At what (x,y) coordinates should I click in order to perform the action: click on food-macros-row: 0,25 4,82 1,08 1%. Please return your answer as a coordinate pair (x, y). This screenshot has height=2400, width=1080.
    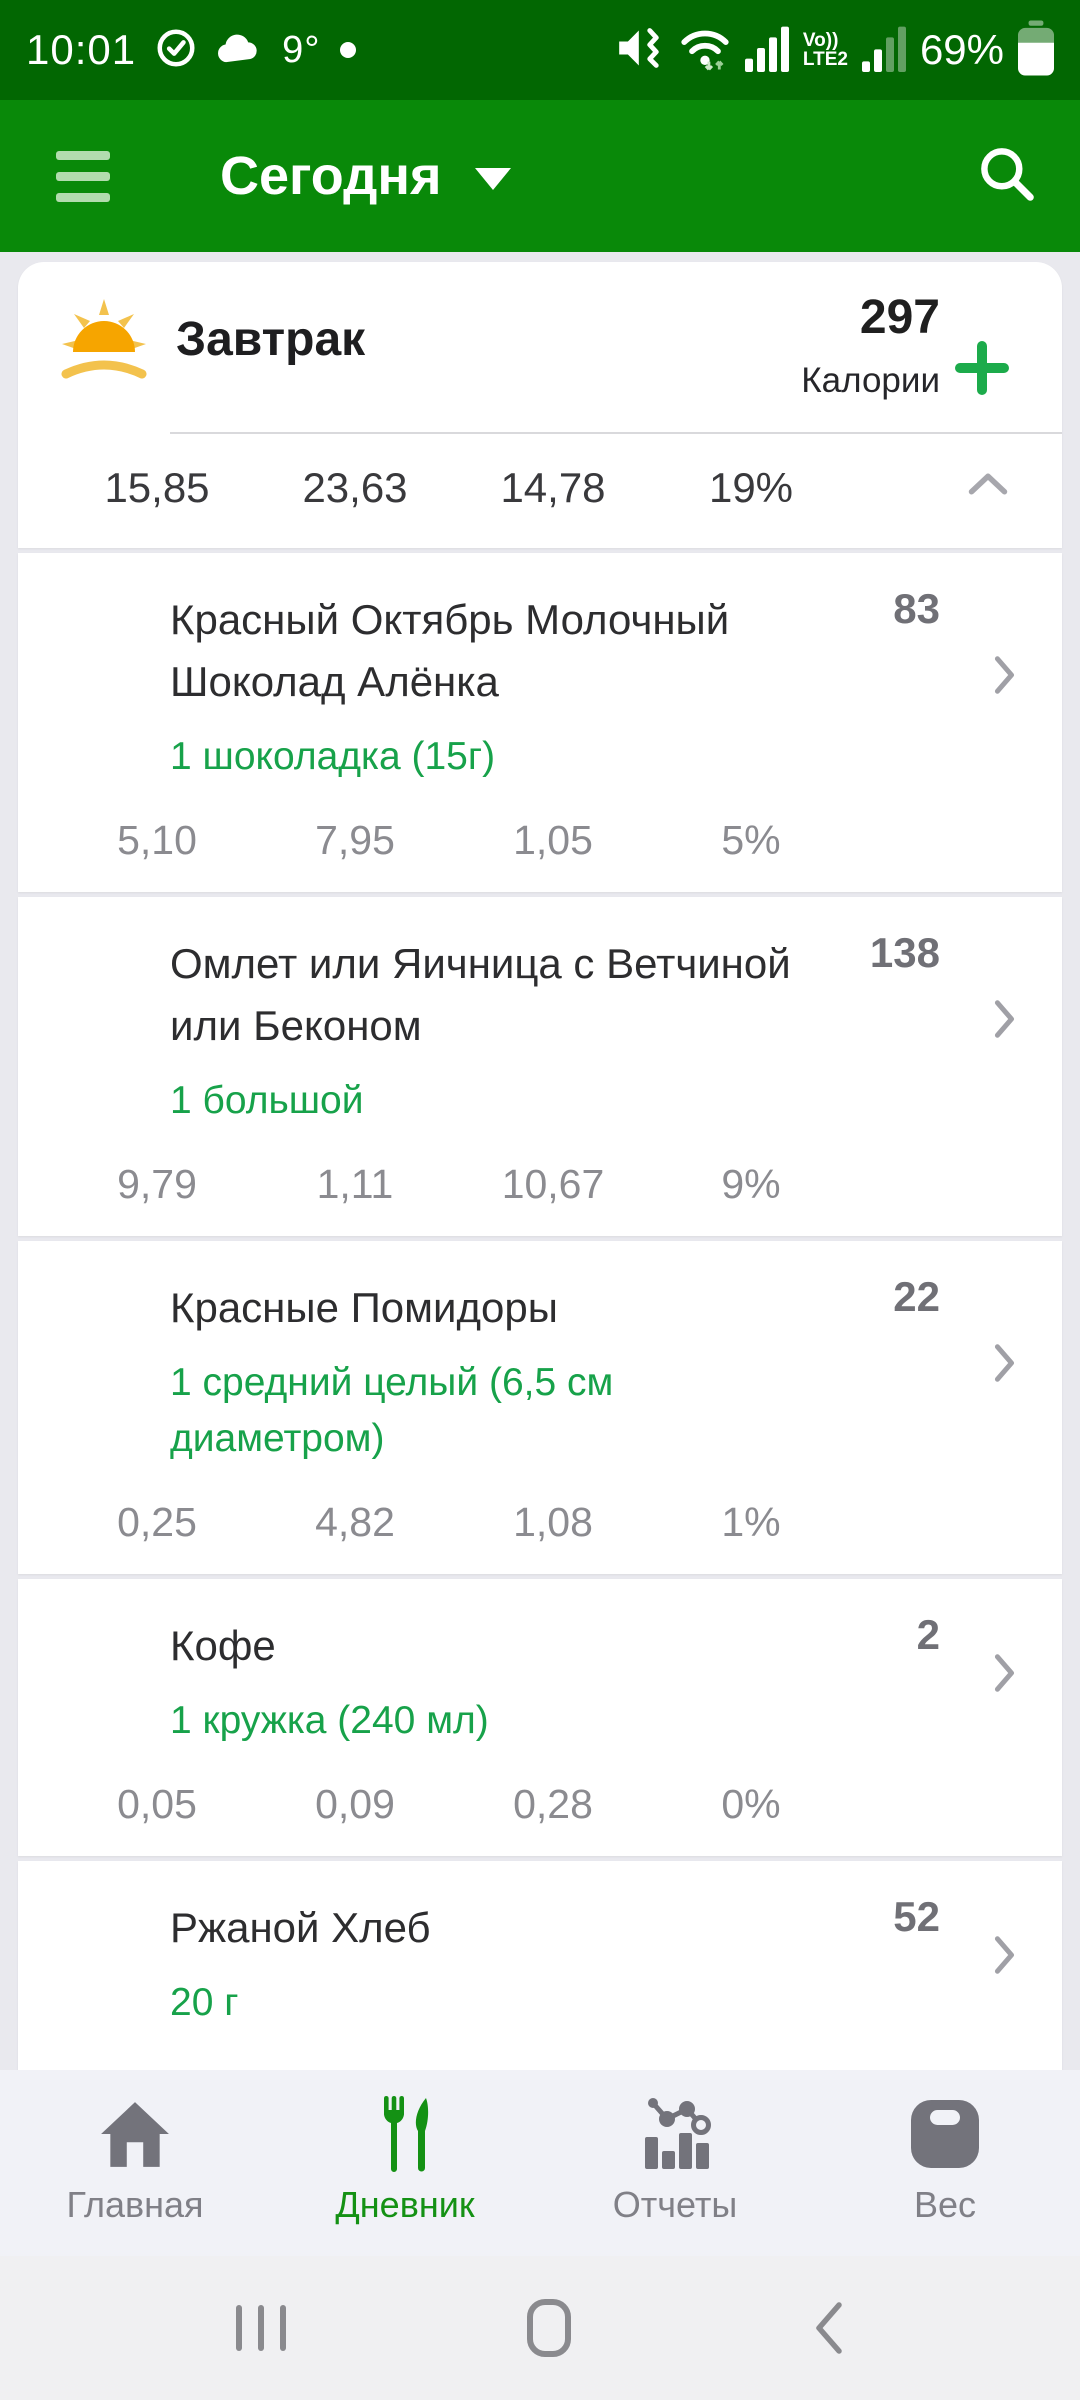
    Looking at the image, I should click on (540, 1506).